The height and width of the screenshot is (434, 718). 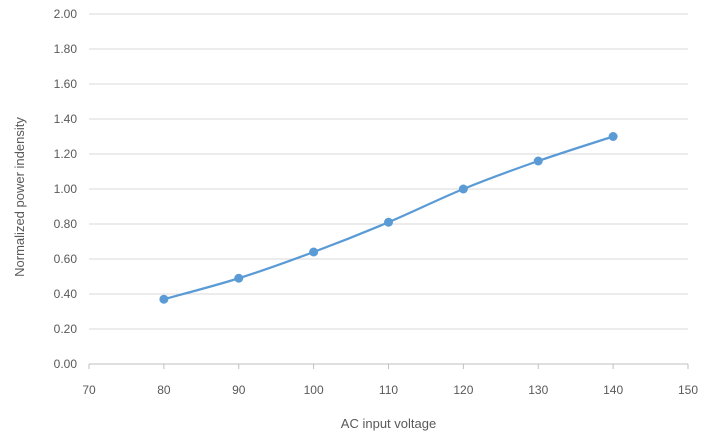 I want to click on x-tick-label: 120, so click(x=463, y=390).